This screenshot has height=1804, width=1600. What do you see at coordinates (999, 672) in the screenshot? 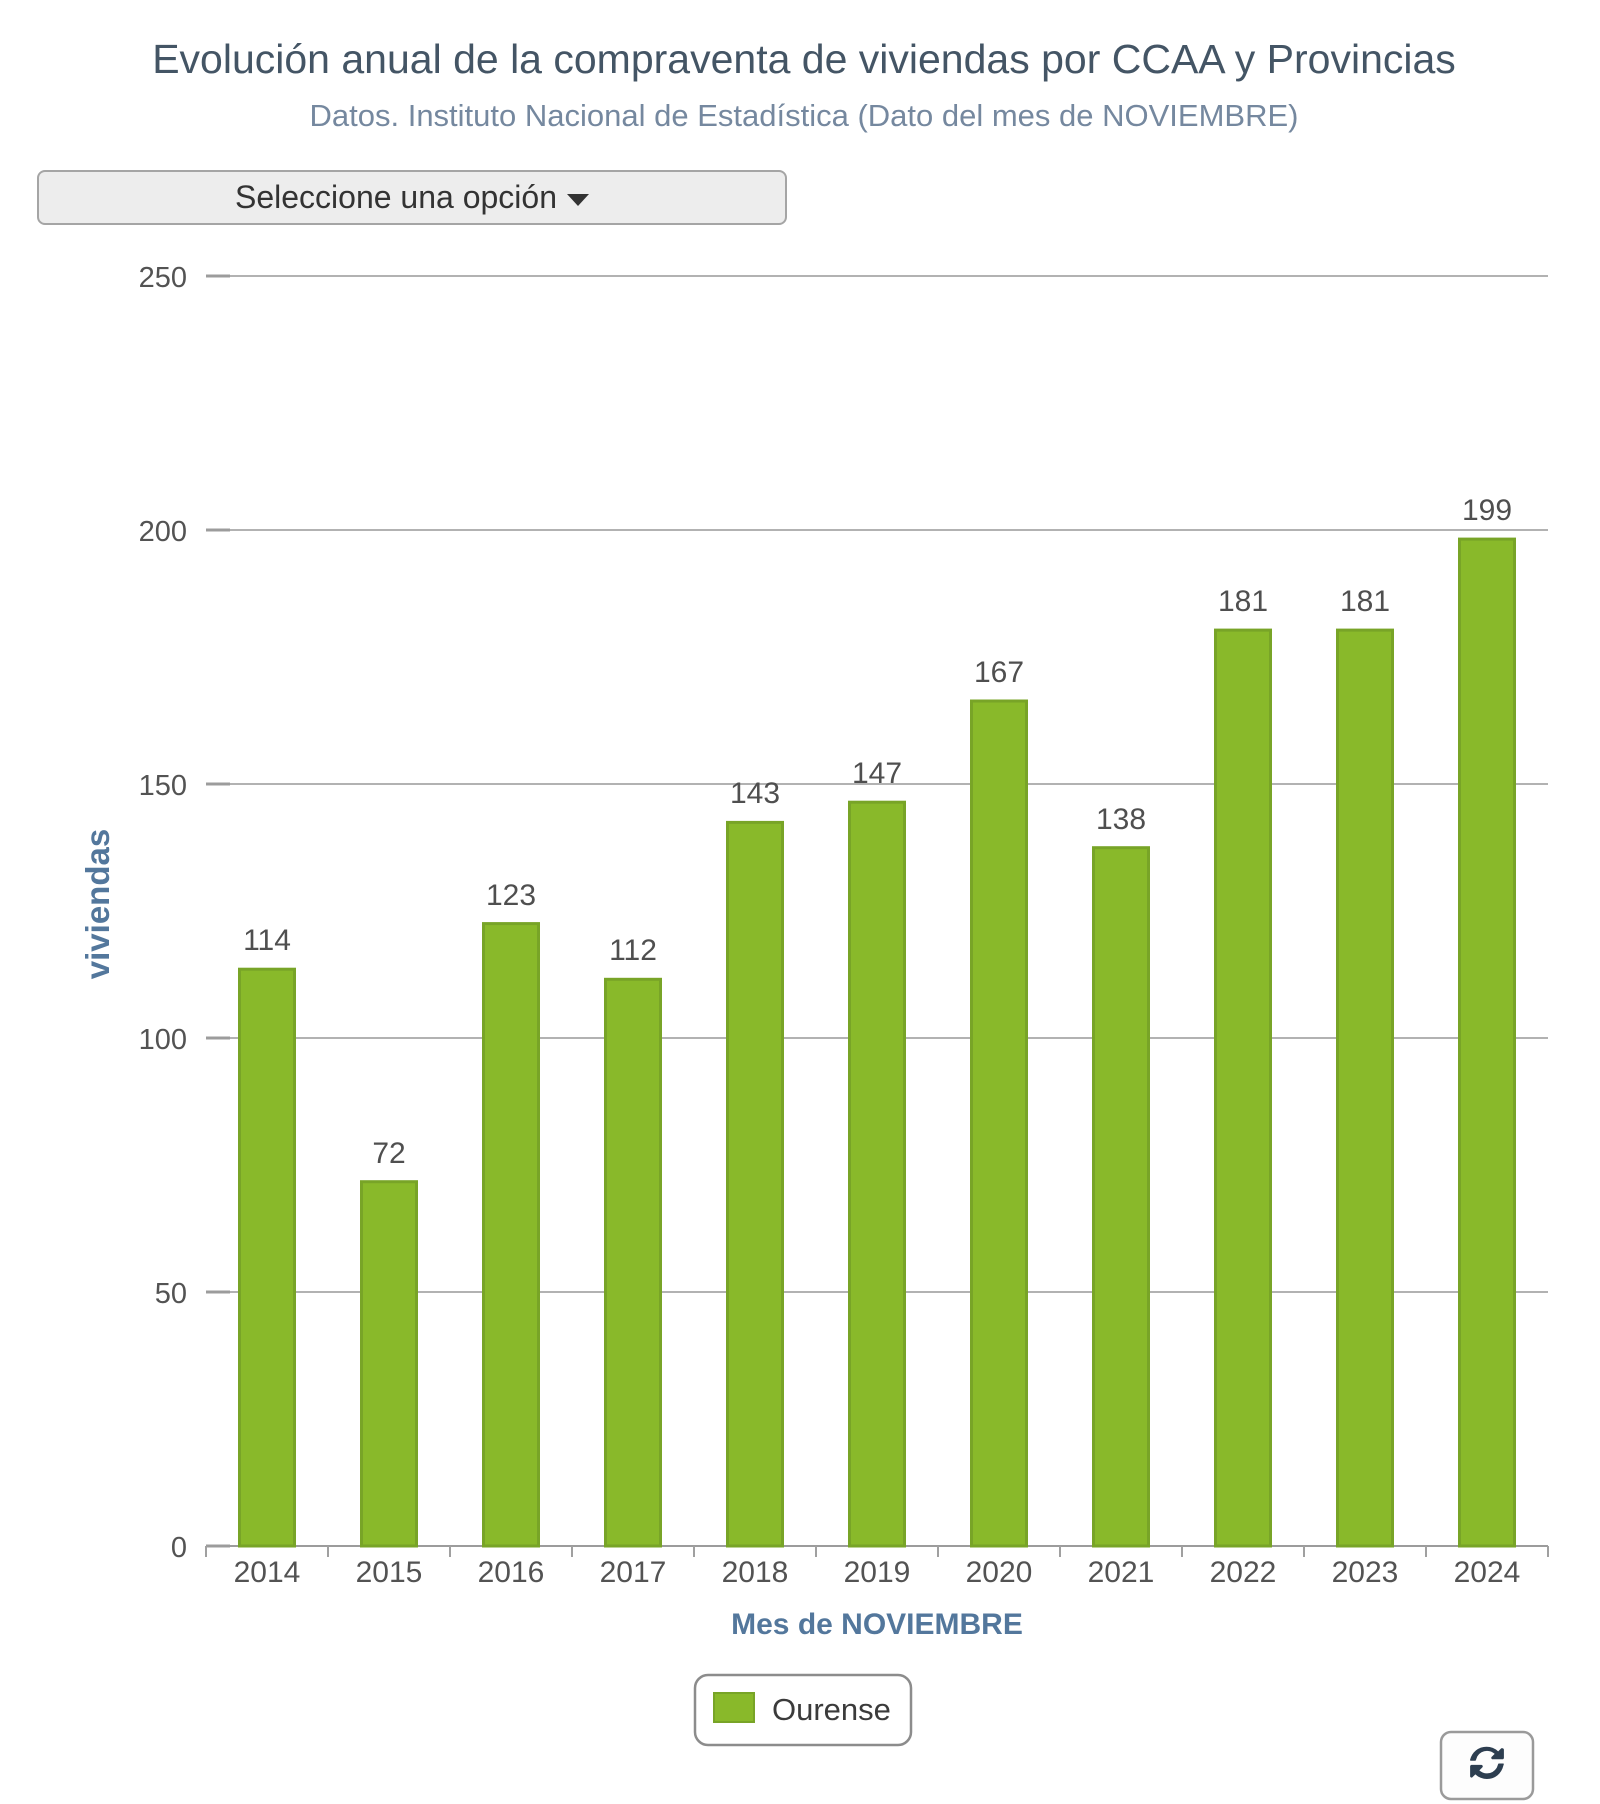
I see `svg-text: 167` at bounding box center [999, 672].